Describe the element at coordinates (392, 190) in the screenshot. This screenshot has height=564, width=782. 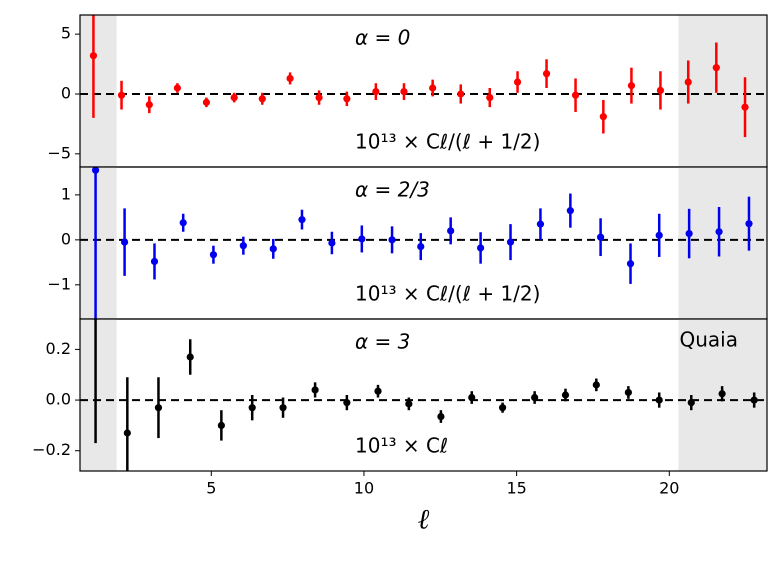
I see `annotation: α = 2/3` at that location.